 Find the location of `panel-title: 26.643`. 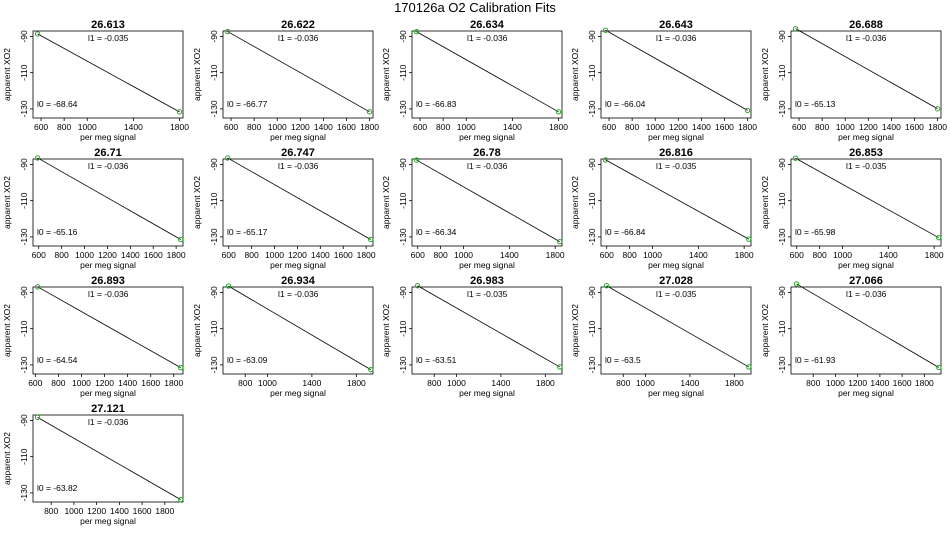

panel-title: 26.643 is located at coordinates (676, 25).